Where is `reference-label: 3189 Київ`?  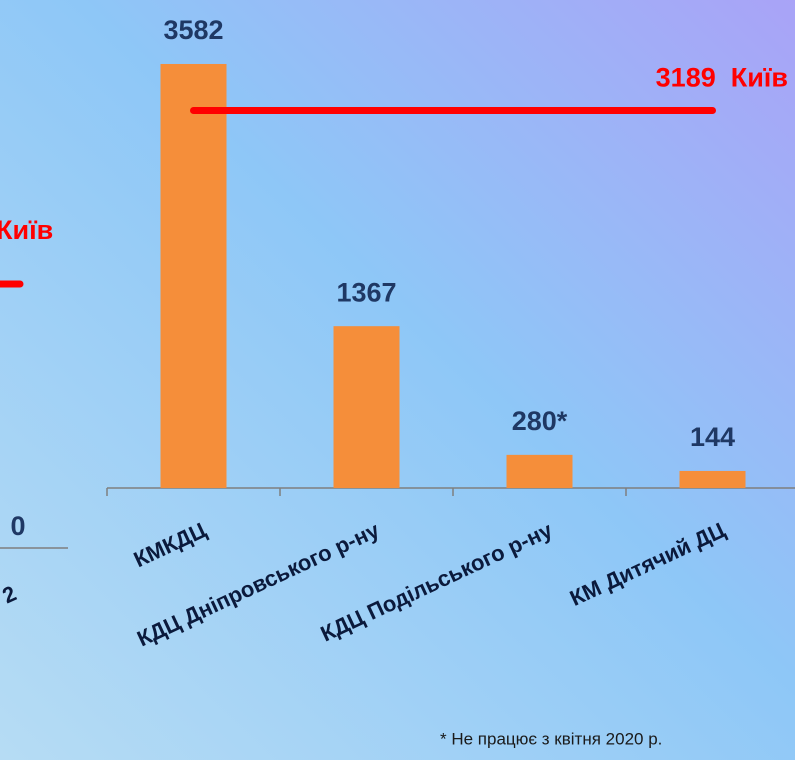 reference-label: 3189 Київ is located at coordinates (722, 78).